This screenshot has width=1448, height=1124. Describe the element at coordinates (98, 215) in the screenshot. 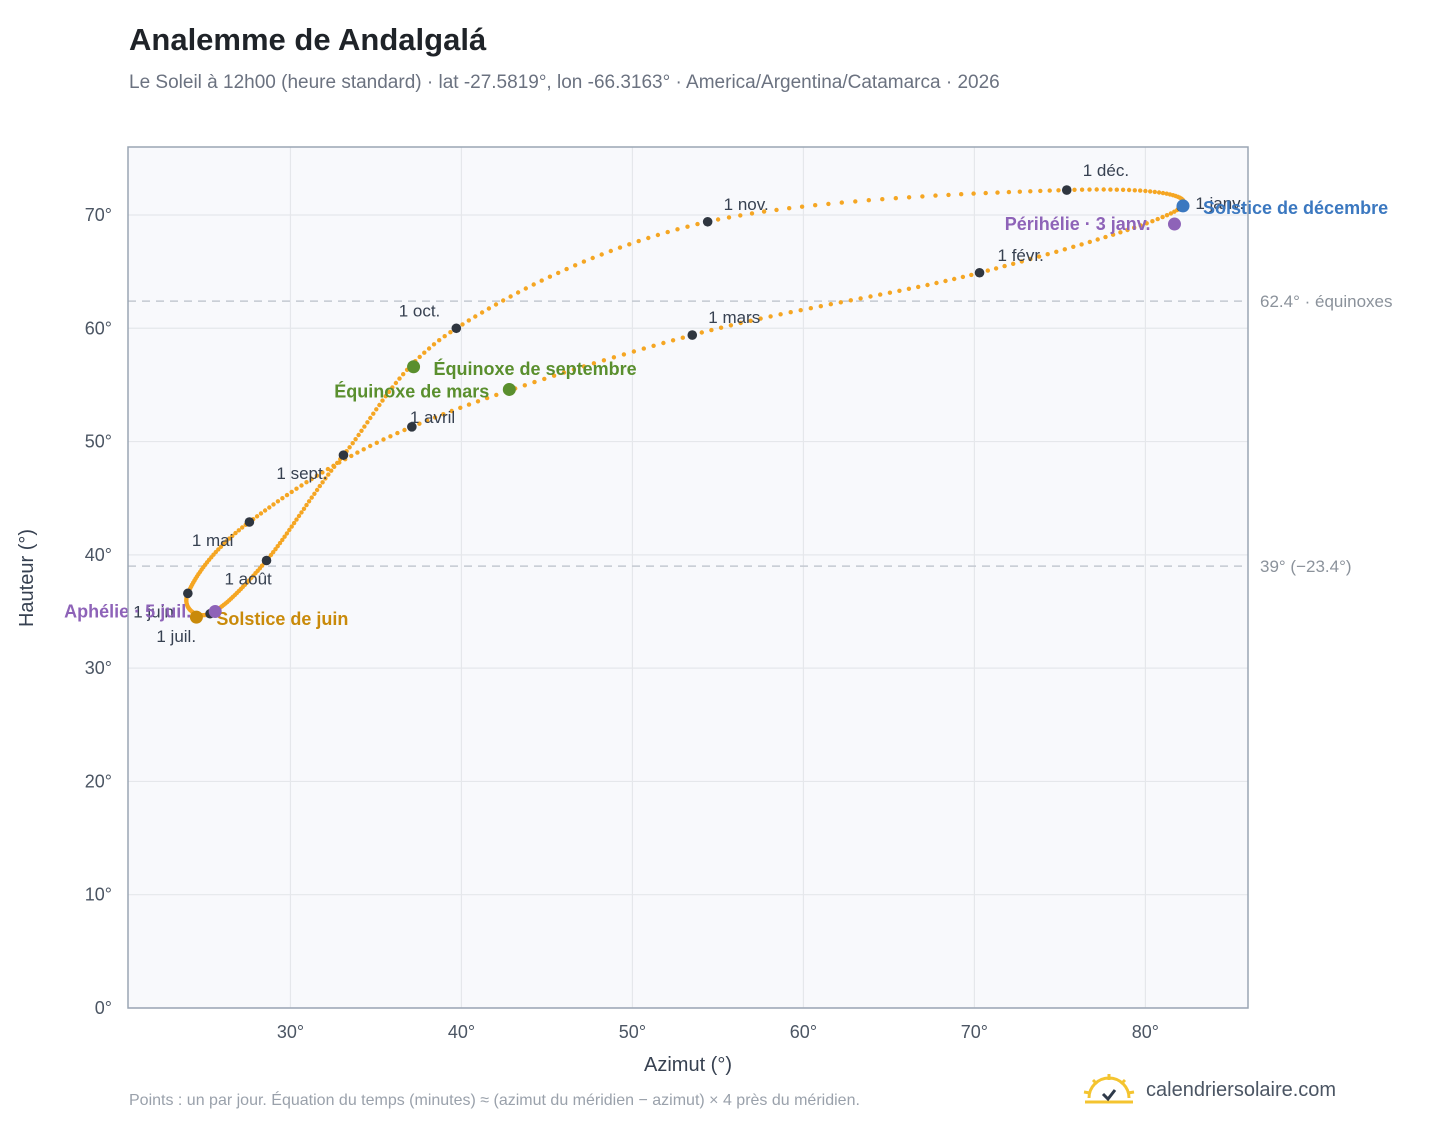

I see `y-tick-label: 70°` at that location.